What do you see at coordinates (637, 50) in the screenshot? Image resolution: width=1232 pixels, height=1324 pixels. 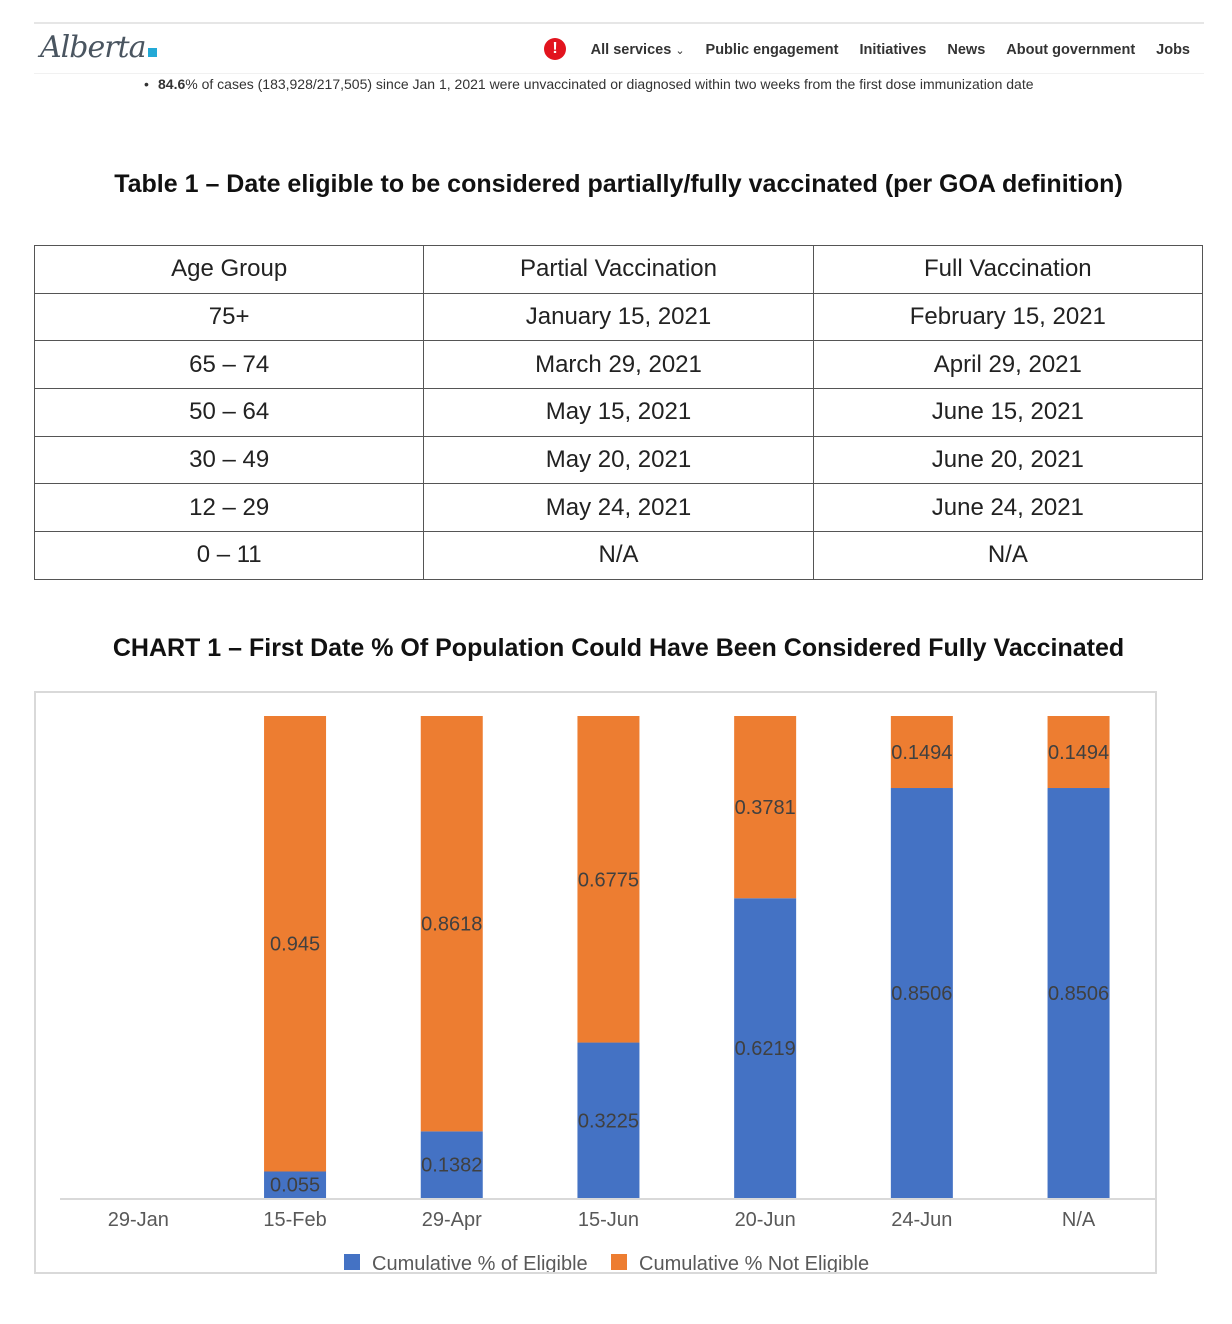 I see `nav-all-services: All services ⌄` at bounding box center [637, 50].